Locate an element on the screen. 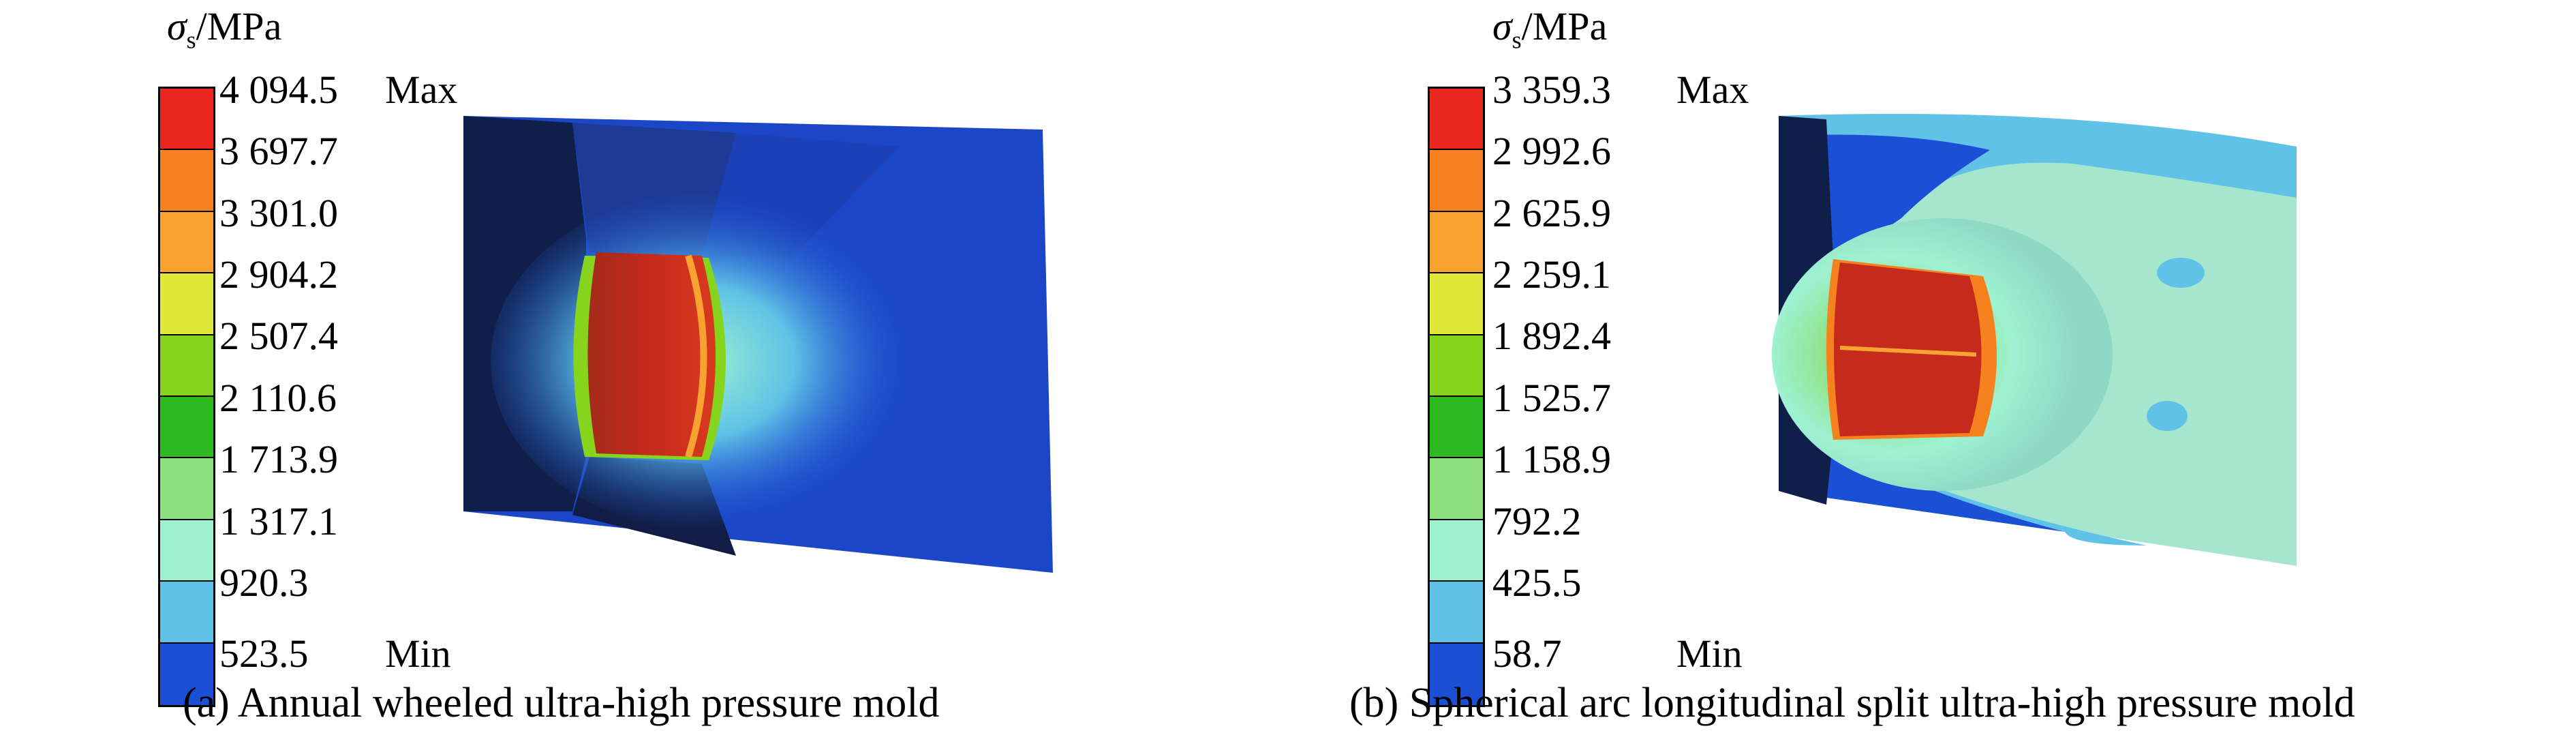 Image resolution: width=2576 pixels, height=733 pixels. stress-contour-model-a is located at coordinates (758, 344).